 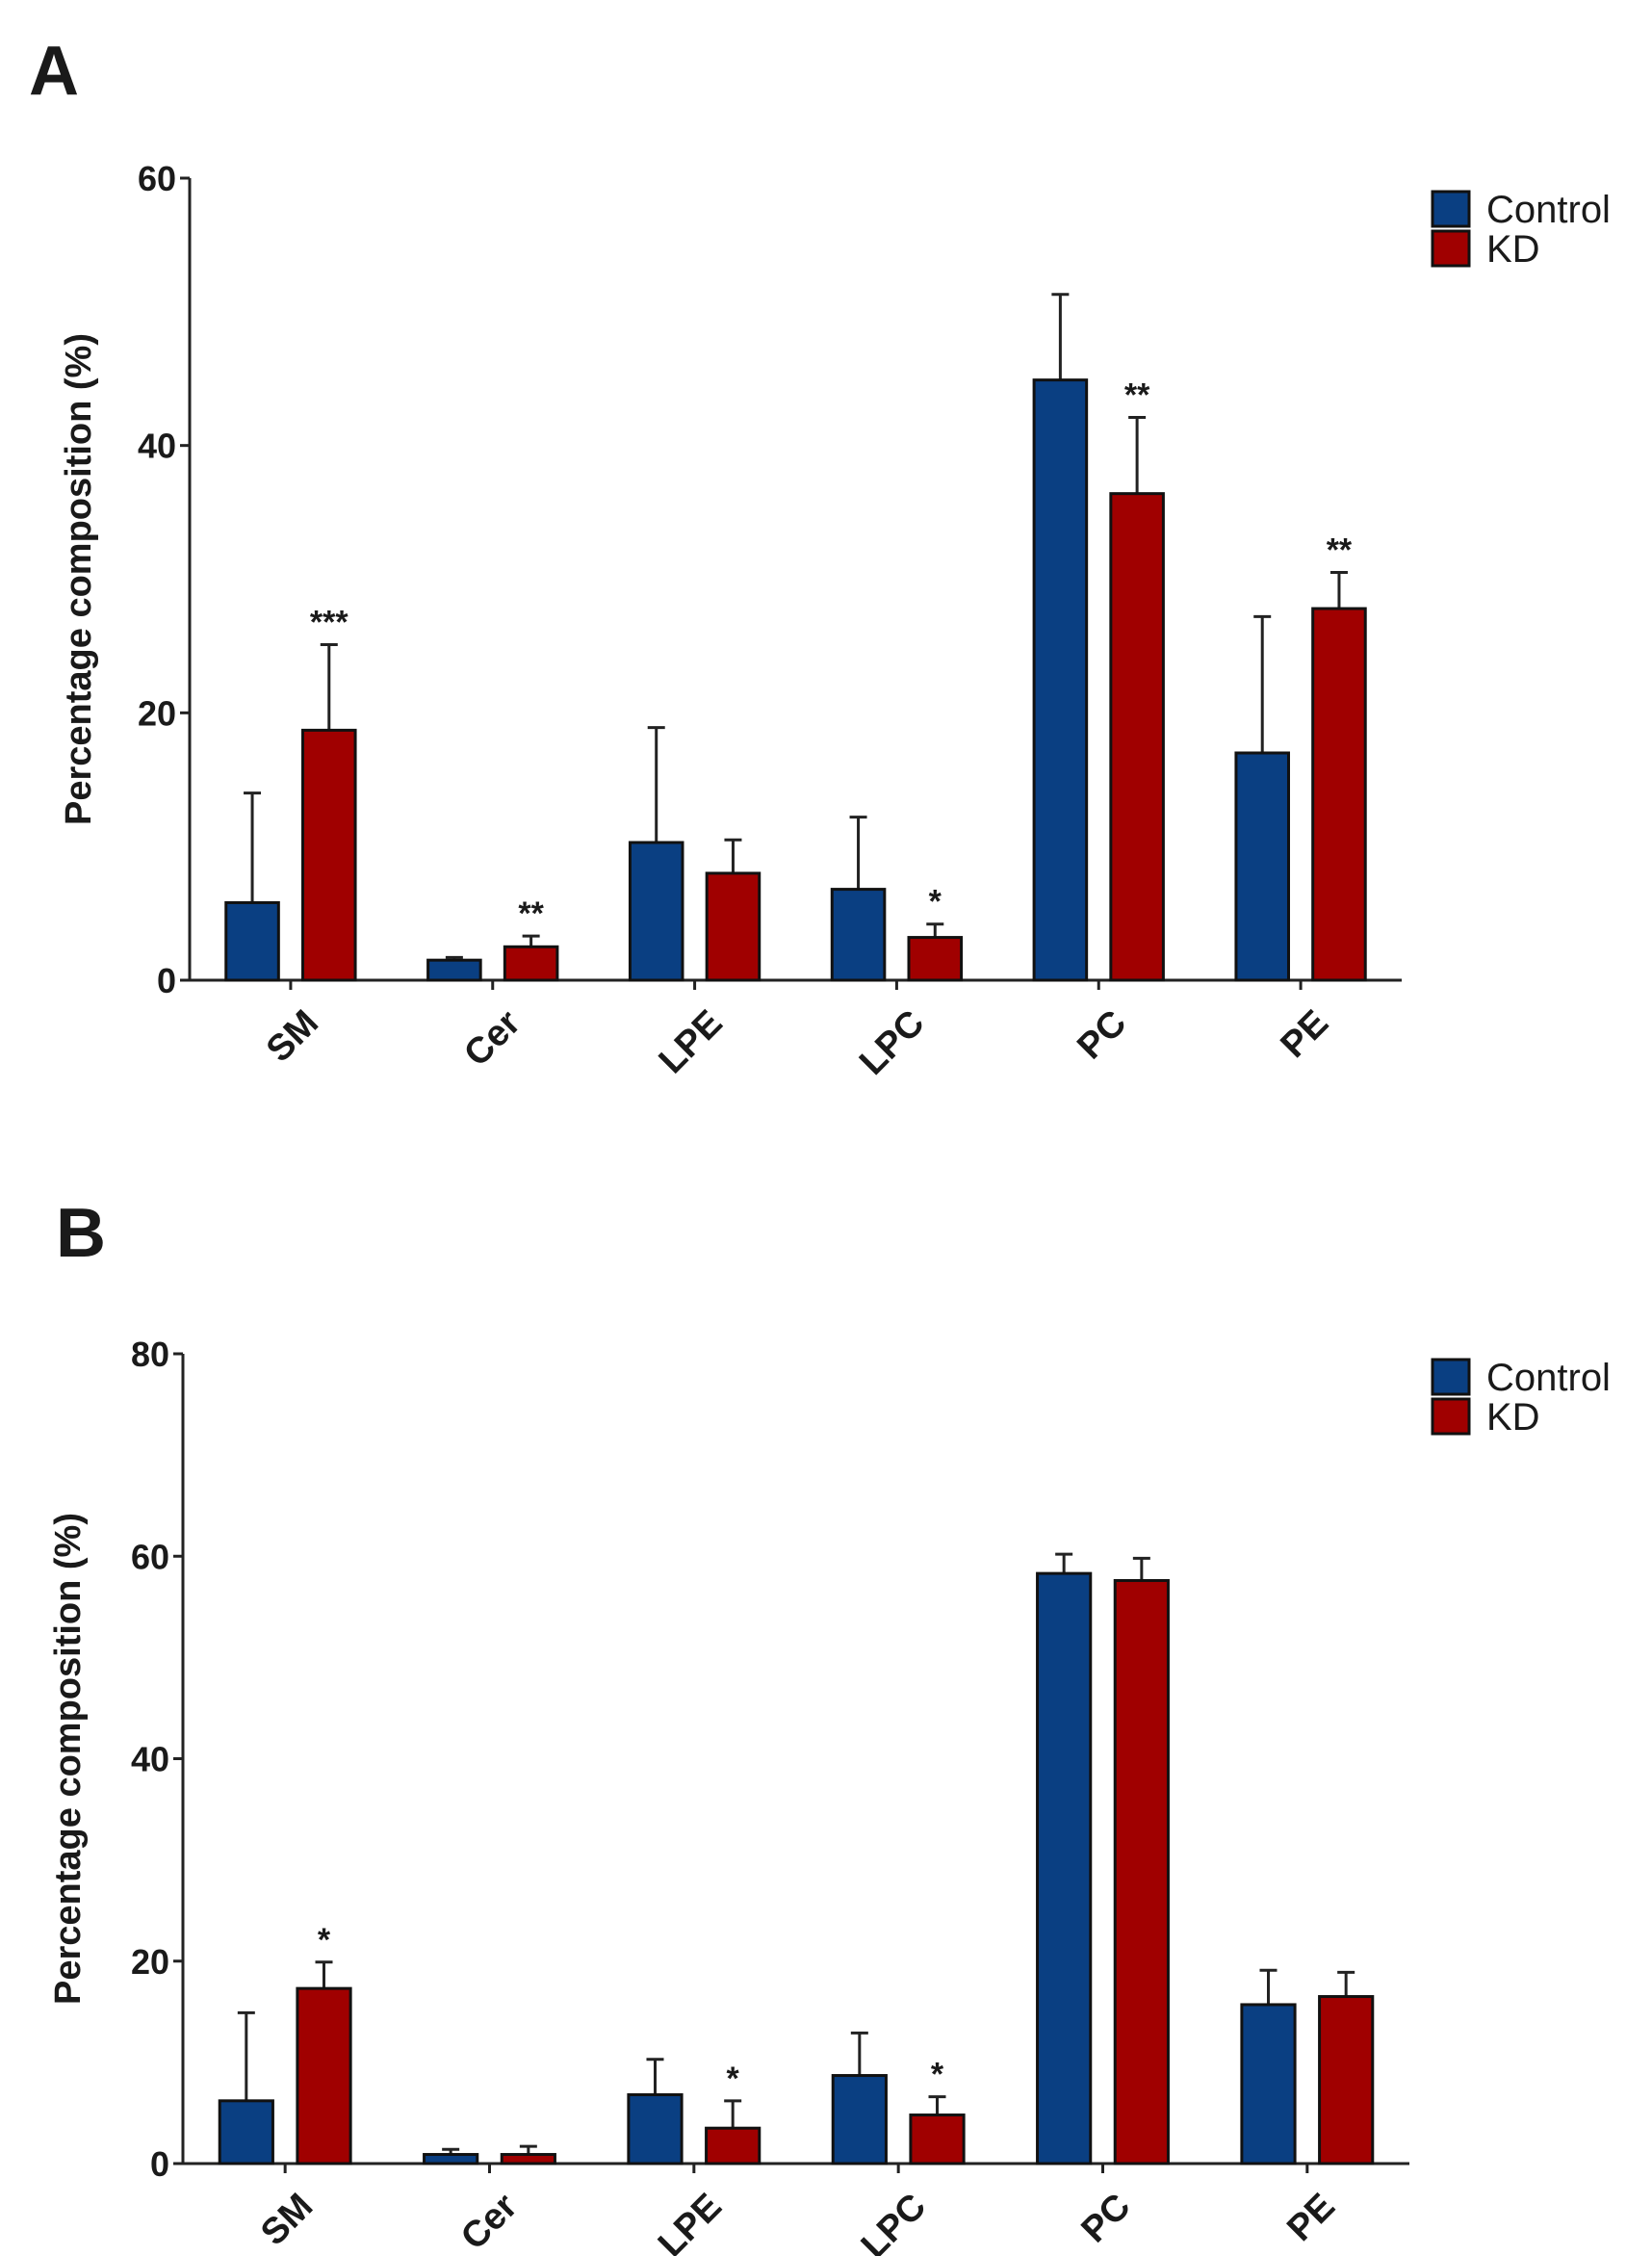 I want to click on significance-label: ***, so click(x=329, y=623).